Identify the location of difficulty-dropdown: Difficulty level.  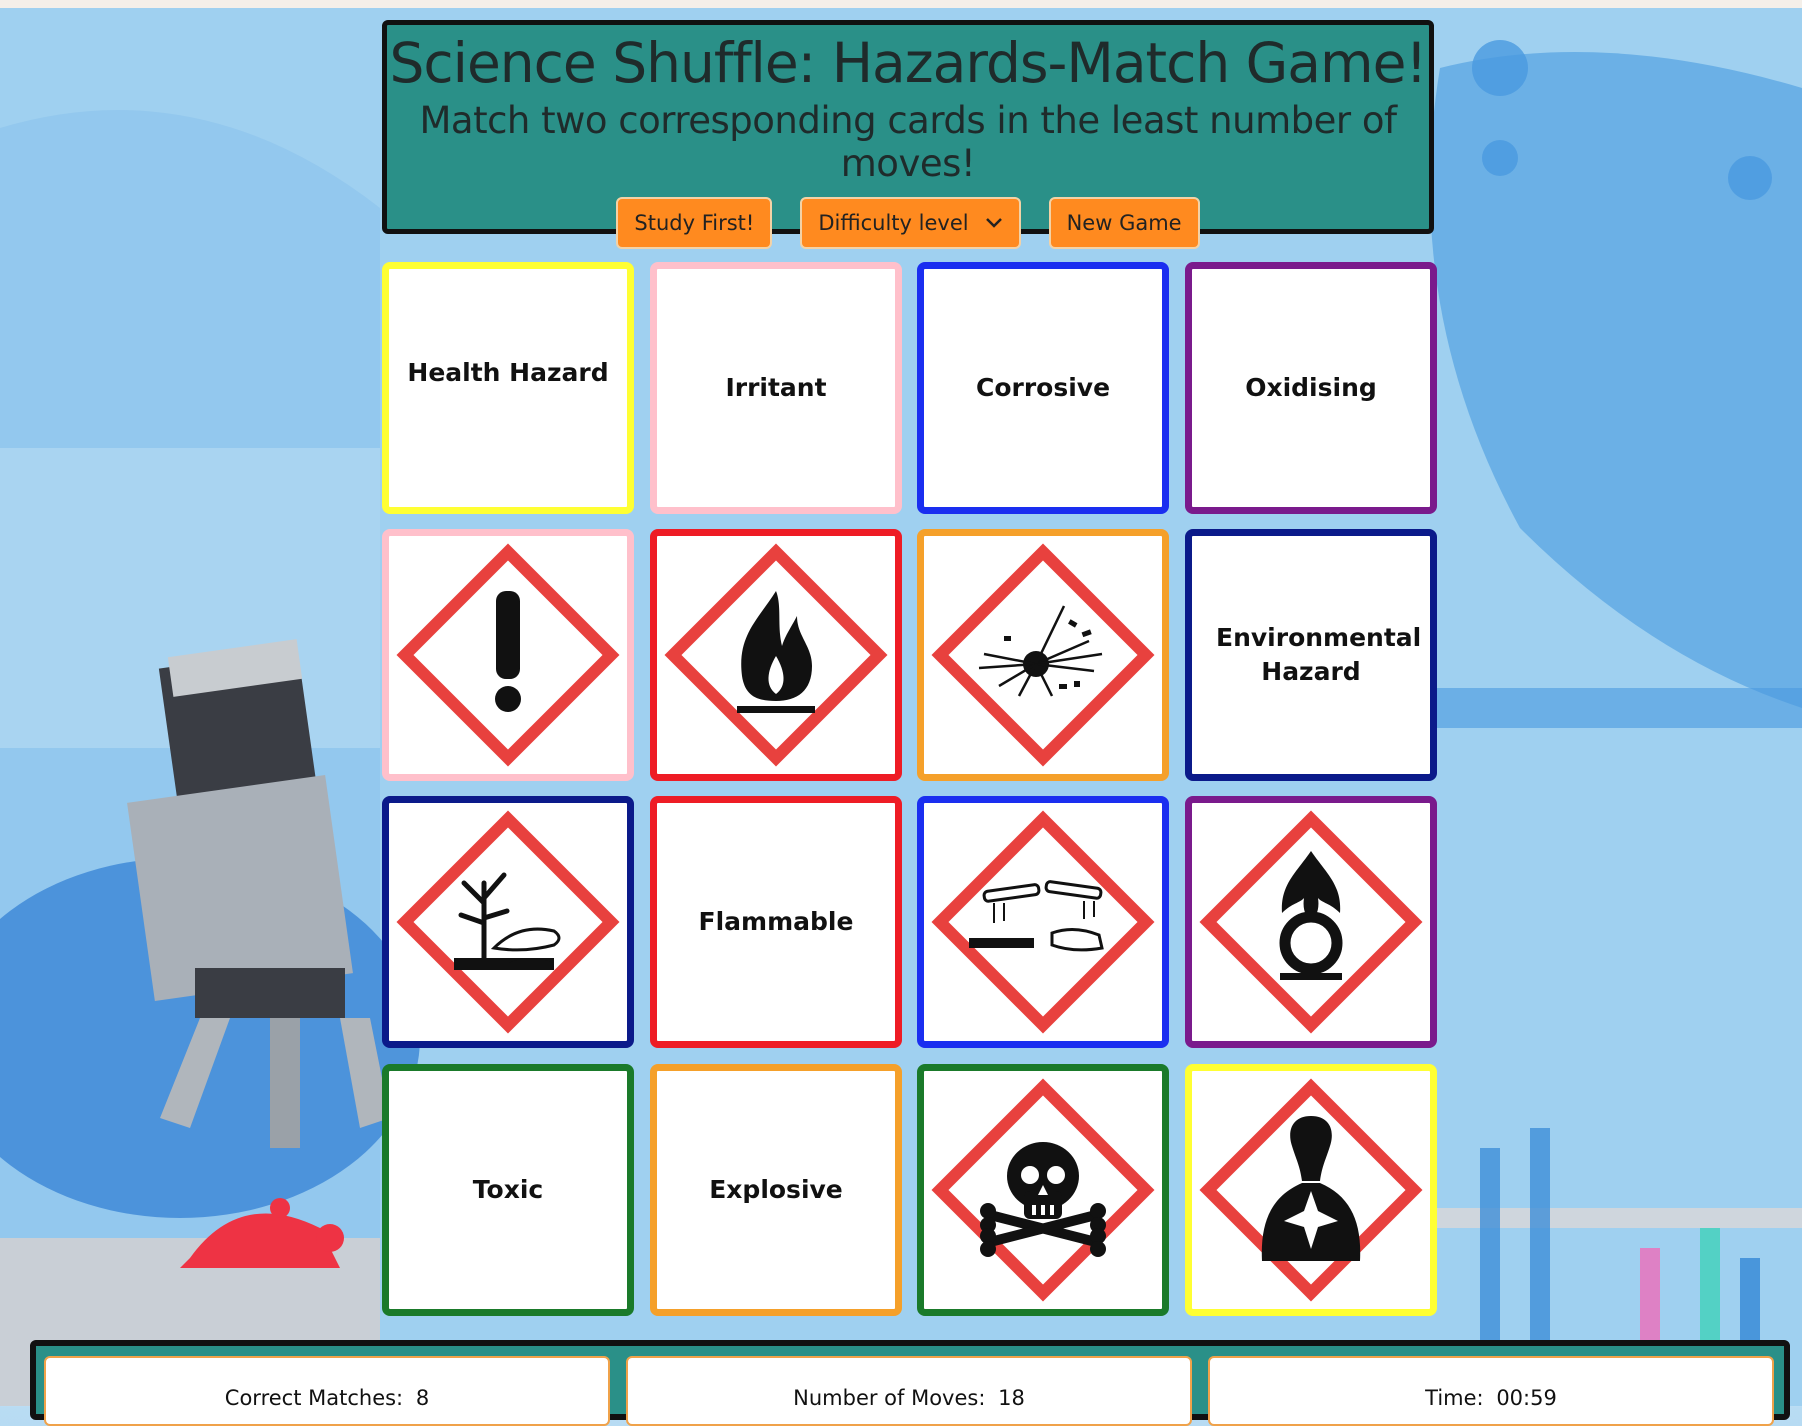
(910, 223).